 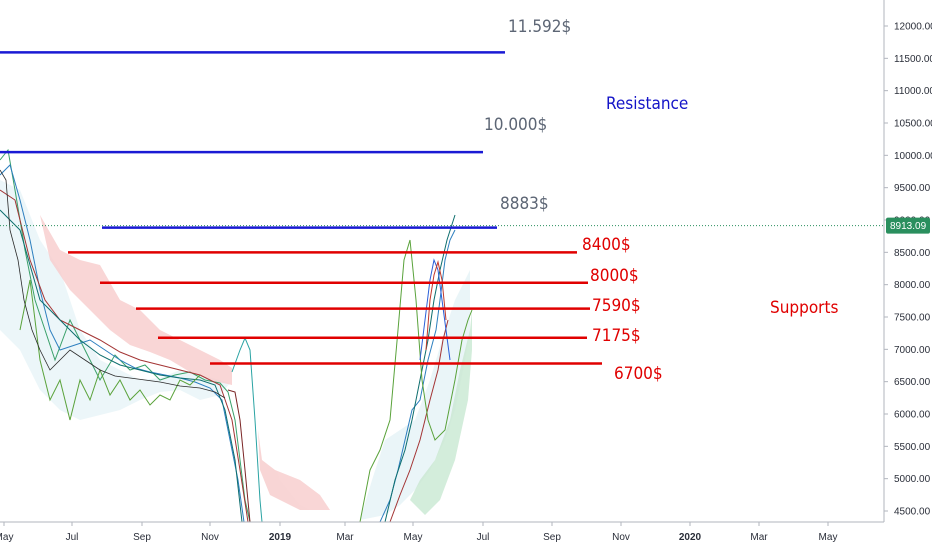 What do you see at coordinates (616, 336) in the screenshot?
I see `support-label: 7175$` at bounding box center [616, 336].